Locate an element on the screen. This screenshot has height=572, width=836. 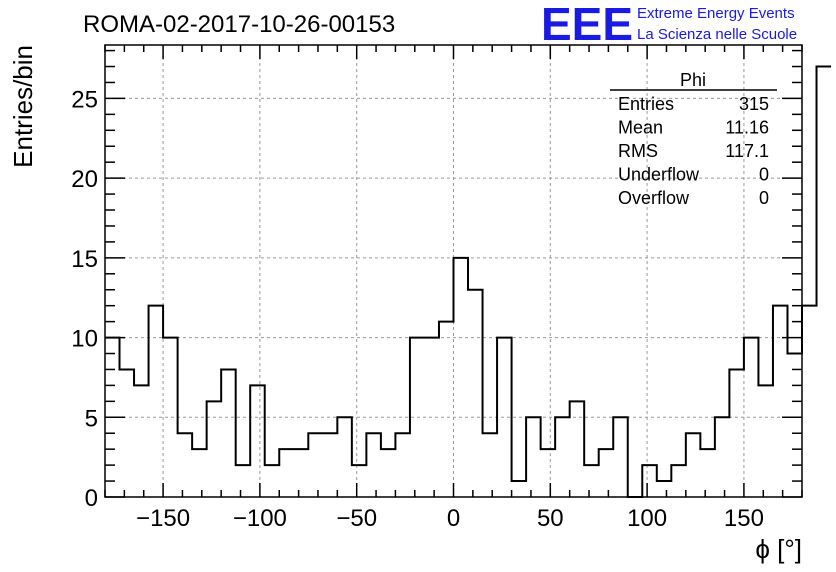
y-tick-labels: 0 5 10 15 20 25 is located at coordinates (84, 299).